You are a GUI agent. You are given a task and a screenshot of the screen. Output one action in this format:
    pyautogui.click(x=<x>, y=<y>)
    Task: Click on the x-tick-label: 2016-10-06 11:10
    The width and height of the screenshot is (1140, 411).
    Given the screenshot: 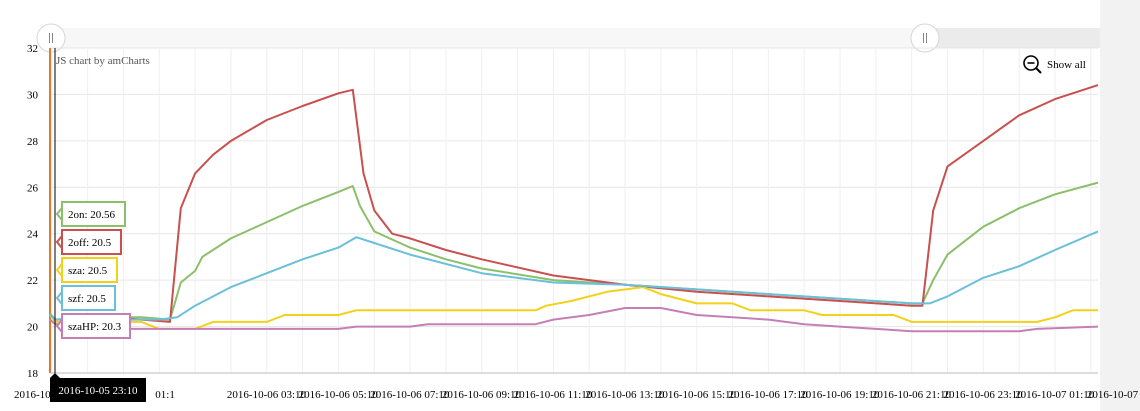 What is the action you would take?
    pyautogui.click(x=553, y=395)
    